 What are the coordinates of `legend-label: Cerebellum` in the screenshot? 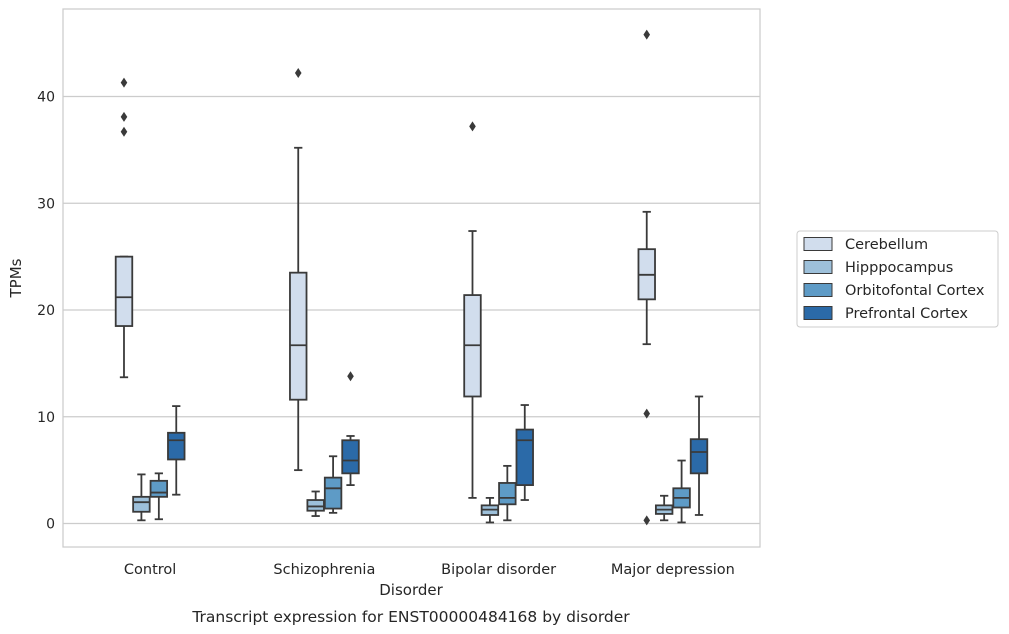 It's located at (886, 245).